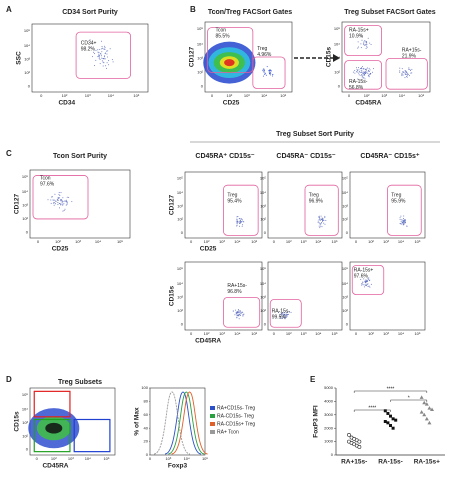 This screenshot has width=474, height=489. What do you see at coordinates (391, 389) in the screenshot?
I see `significance-label: ****` at bounding box center [391, 389].